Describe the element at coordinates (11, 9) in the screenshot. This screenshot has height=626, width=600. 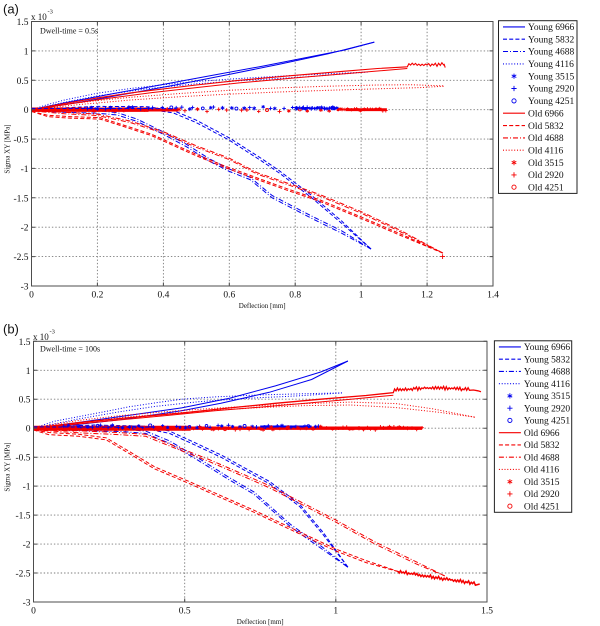
I see `svg-text: (a)` at that location.